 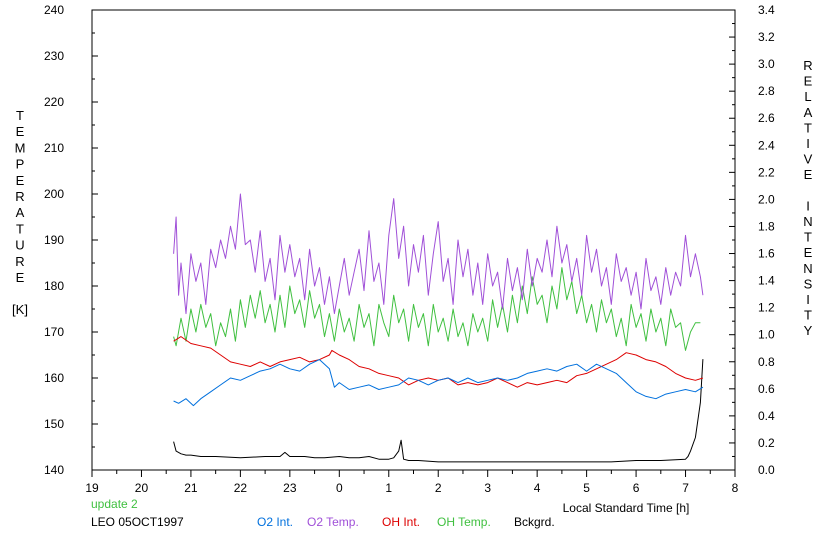 What do you see at coordinates (766, 281) in the screenshot?
I see `right-tick-label: 1.4` at bounding box center [766, 281].